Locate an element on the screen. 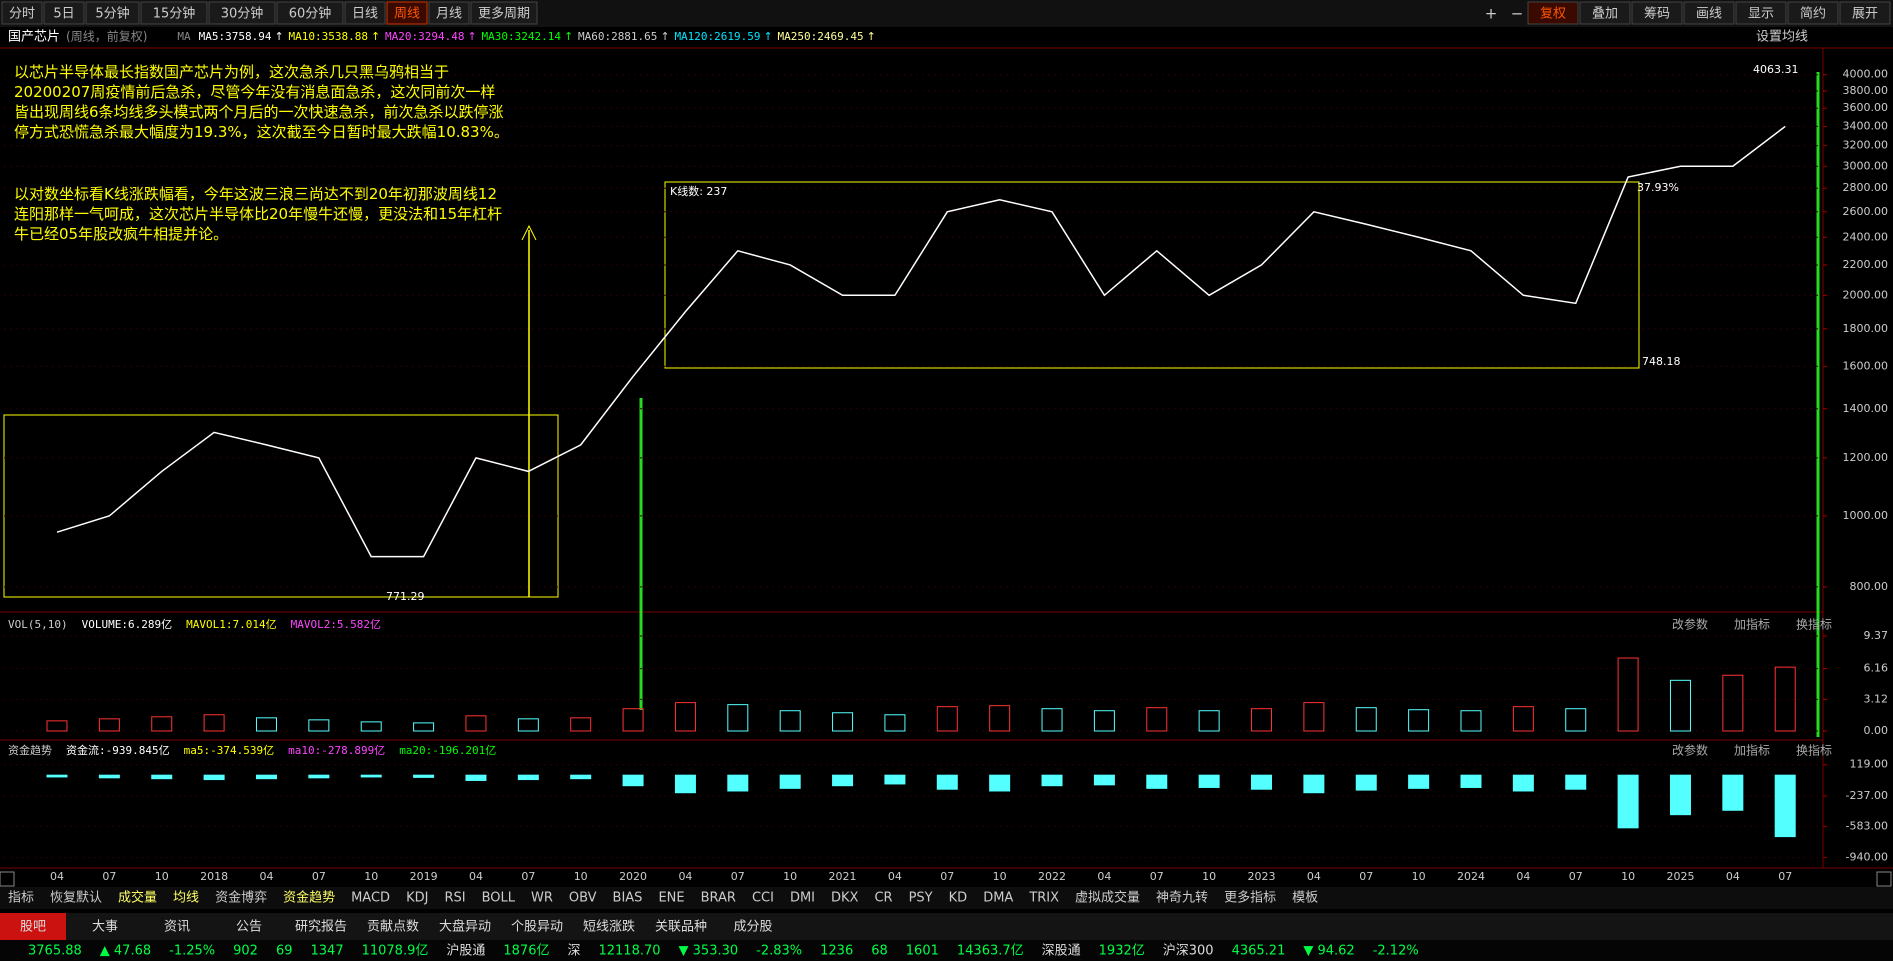  indicator-tab: BOLL is located at coordinates (499, 898).